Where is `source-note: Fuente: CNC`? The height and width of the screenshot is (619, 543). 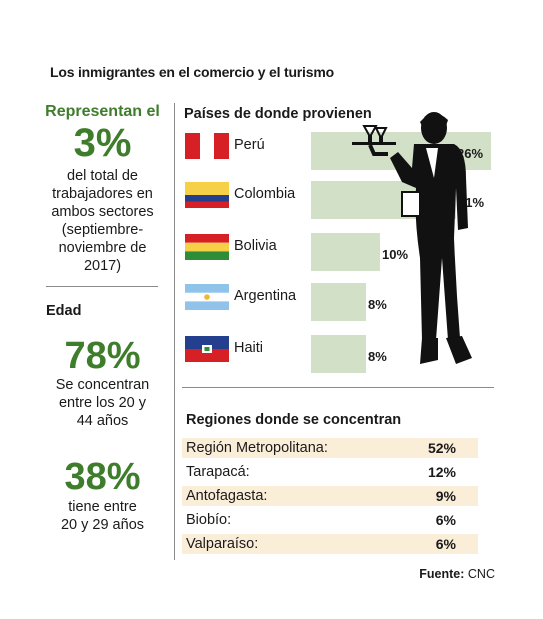 source-note: Fuente: CNC is located at coordinates (457, 574).